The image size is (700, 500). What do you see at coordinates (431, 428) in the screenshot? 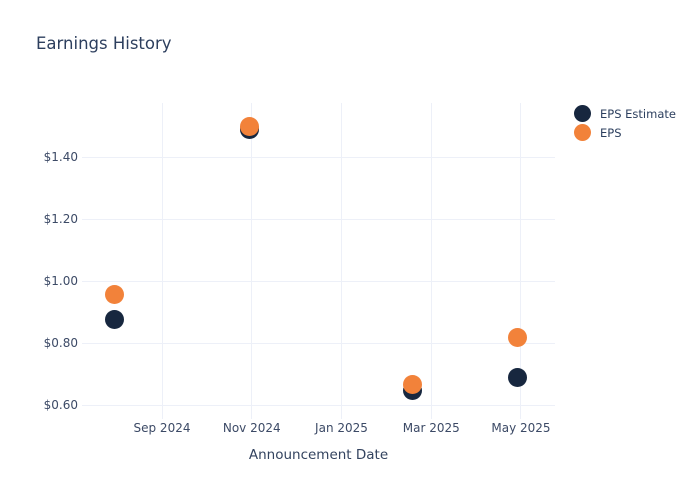
I see `x-tick-label: Mar 2025` at bounding box center [431, 428].